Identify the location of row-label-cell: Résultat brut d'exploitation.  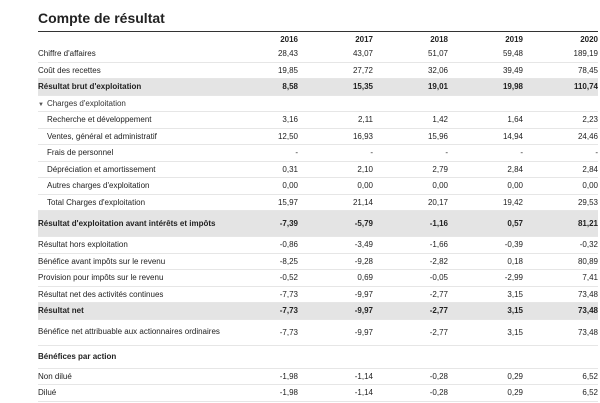
(130, 87).